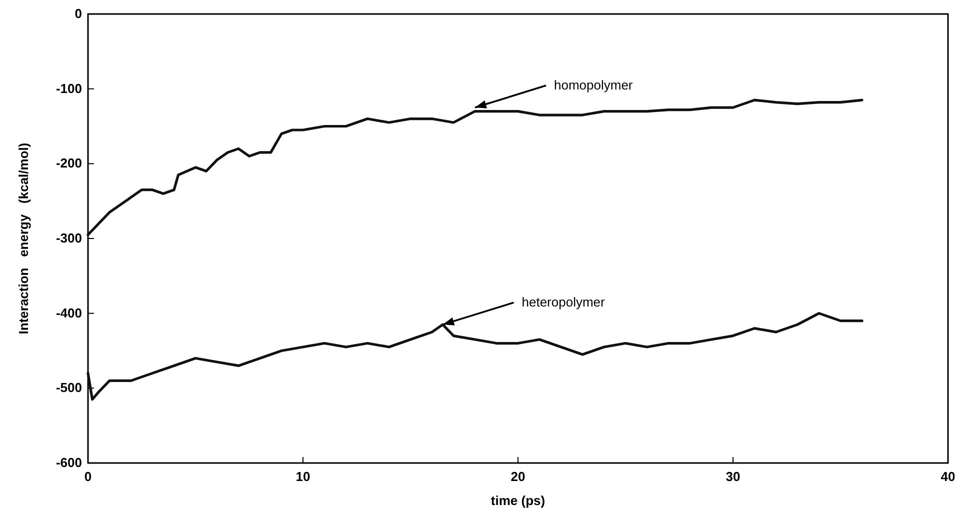  What do you see at coordinates (69, 88) in the screenshot?
I see `y-tick-label: -100` at bounding box center [69, 88].